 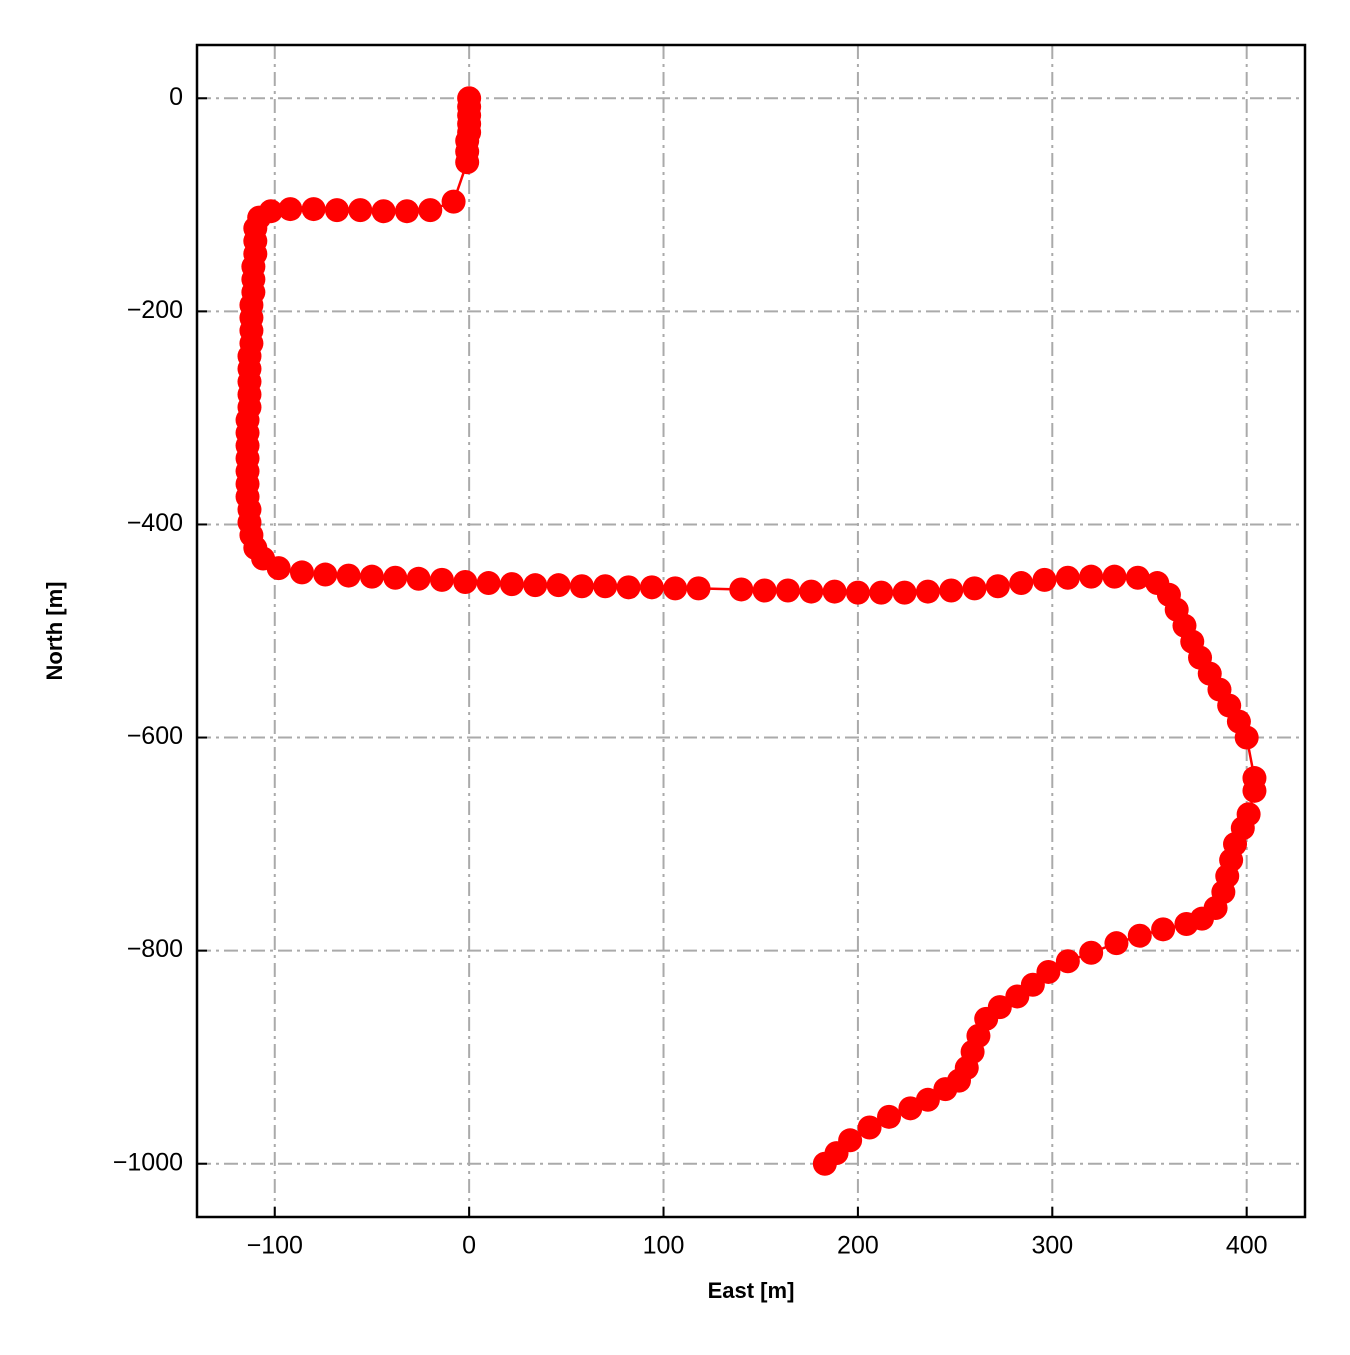 I want to click on y-tick-label: −600, so click(x=155, y=736).